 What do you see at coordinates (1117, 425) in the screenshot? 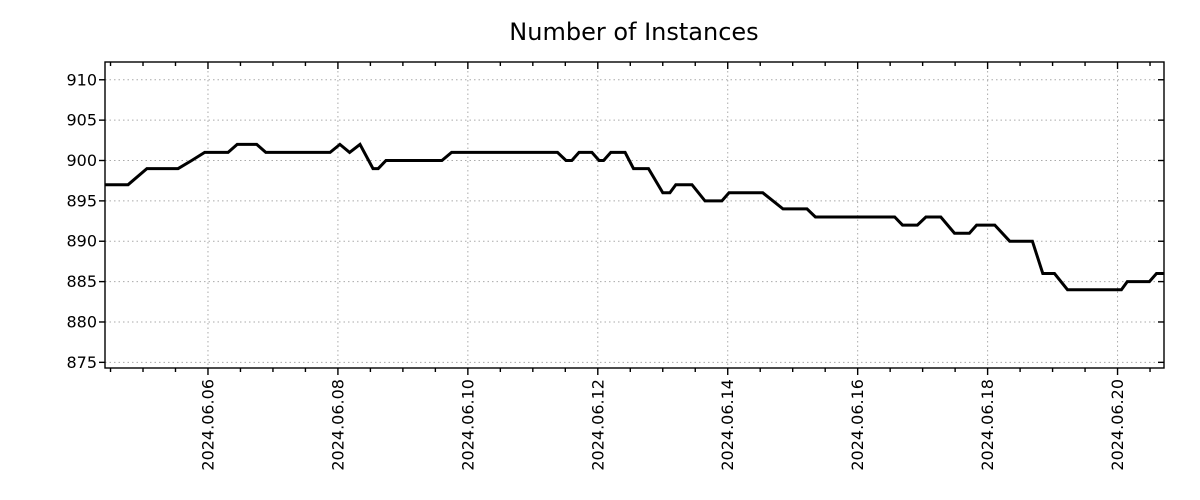
I see `x-tick-label: 2024.06.20` at bounding box center [1117, 425].